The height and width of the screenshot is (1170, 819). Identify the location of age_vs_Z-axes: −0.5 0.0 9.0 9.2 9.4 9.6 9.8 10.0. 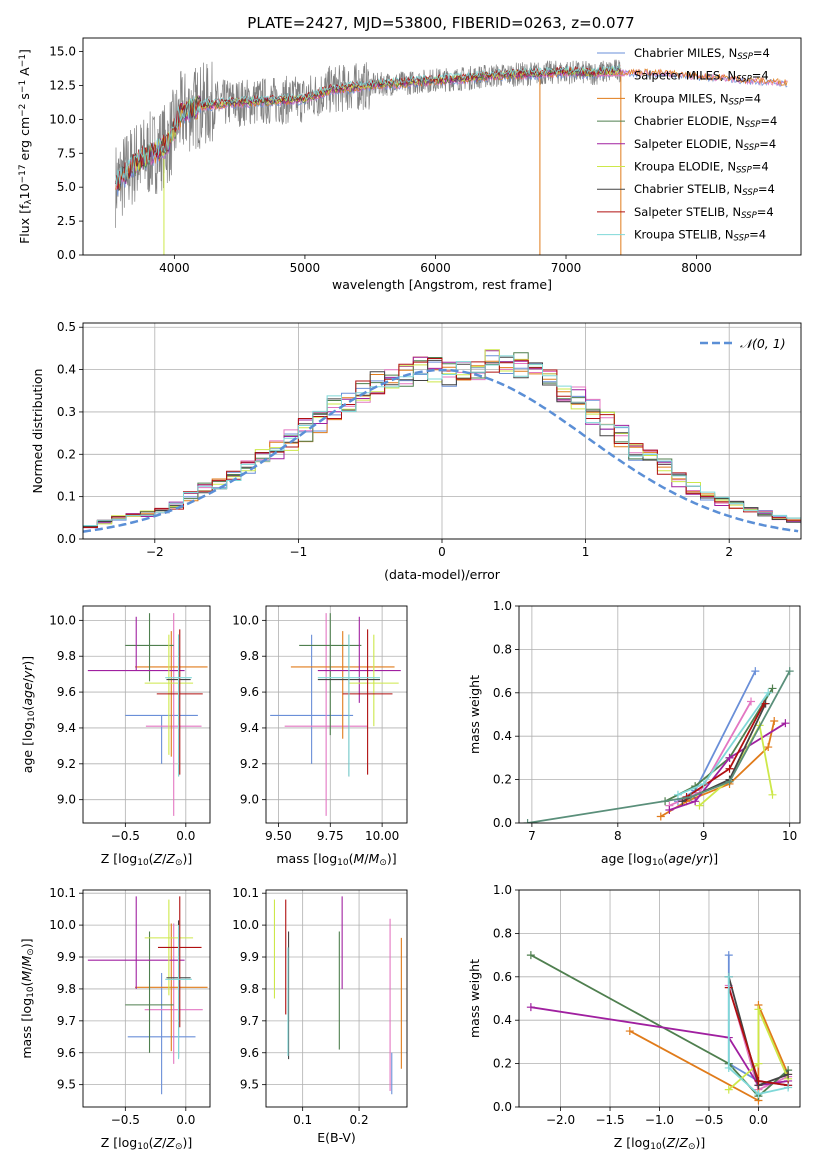
(129, 724).